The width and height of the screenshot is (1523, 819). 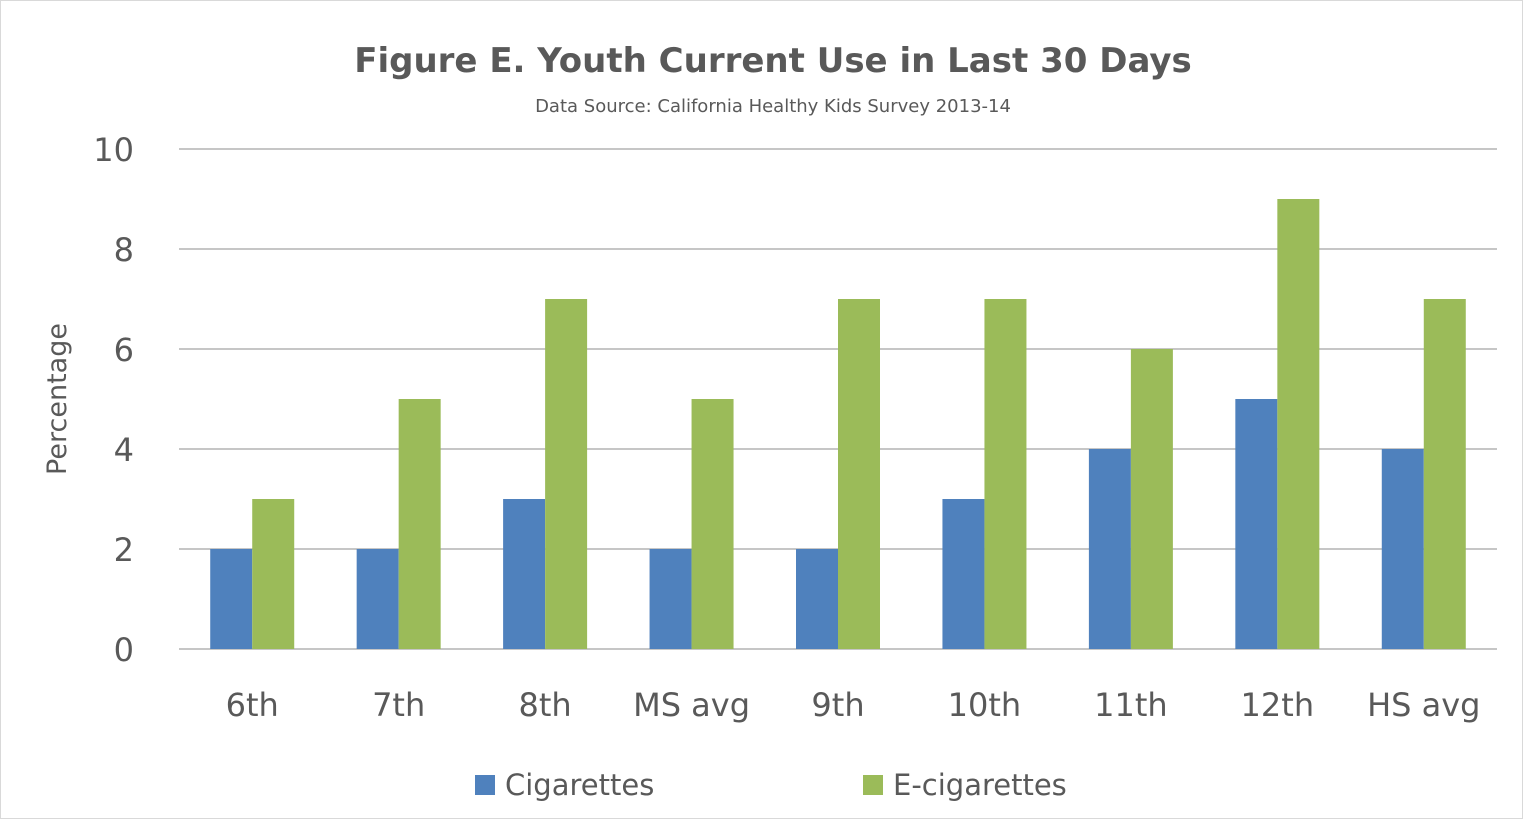 What do you see at coordinates (771, 785) in the screenshot?
I see `legend: Cigarettes E-cigarettes` at bounding box center [771, 785].